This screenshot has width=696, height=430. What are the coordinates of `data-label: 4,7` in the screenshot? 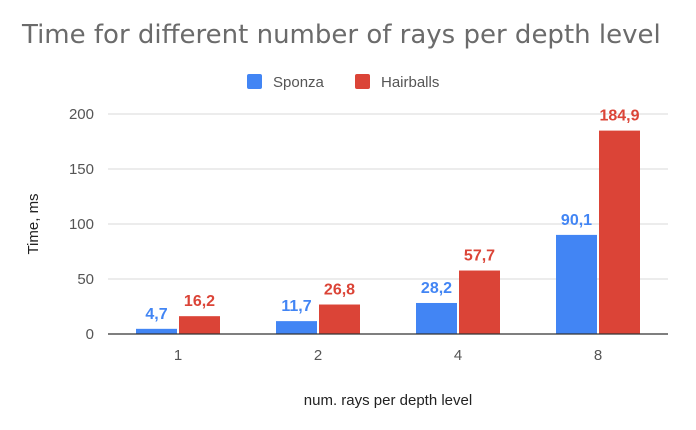 It's located at (156, 314).